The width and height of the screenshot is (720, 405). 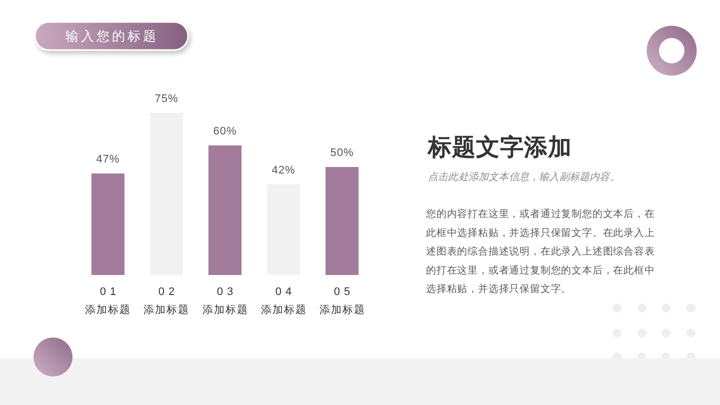 I want to click on data-label: 50%, so click(x=342, y=153).